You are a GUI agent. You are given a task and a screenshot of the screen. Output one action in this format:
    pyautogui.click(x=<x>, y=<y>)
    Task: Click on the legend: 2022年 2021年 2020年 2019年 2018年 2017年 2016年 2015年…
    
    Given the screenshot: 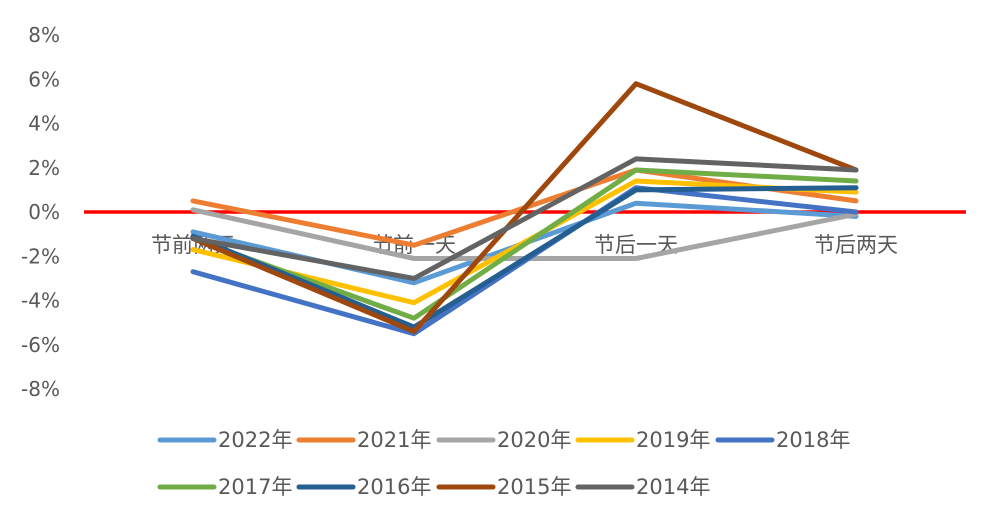 What is the action you would take?
    pyautogui.click(x=503, y=463)
    